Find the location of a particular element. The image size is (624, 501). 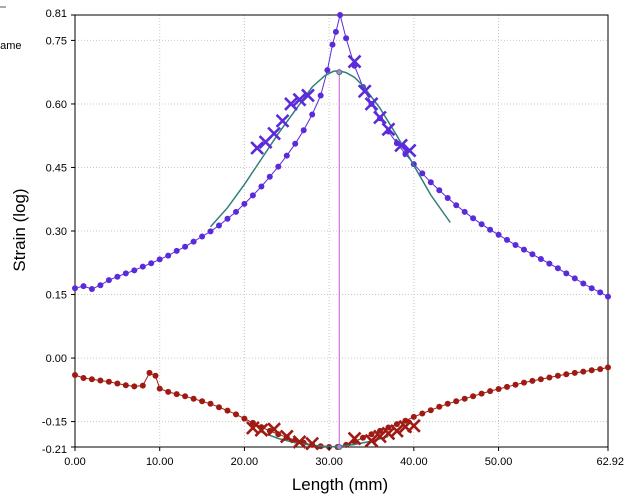

x-tick-label: 30.00 is located at coordinates (329, 462).